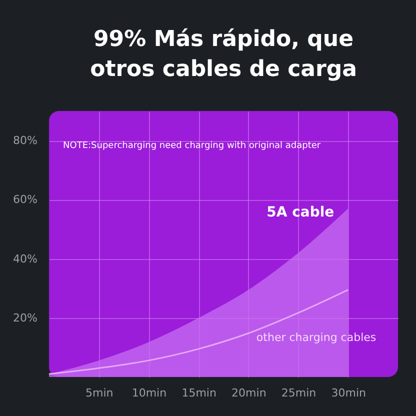 The height and width of the screenshot is (416, 416). I want to click on x-tick-label: 20min, so click(249, 393).